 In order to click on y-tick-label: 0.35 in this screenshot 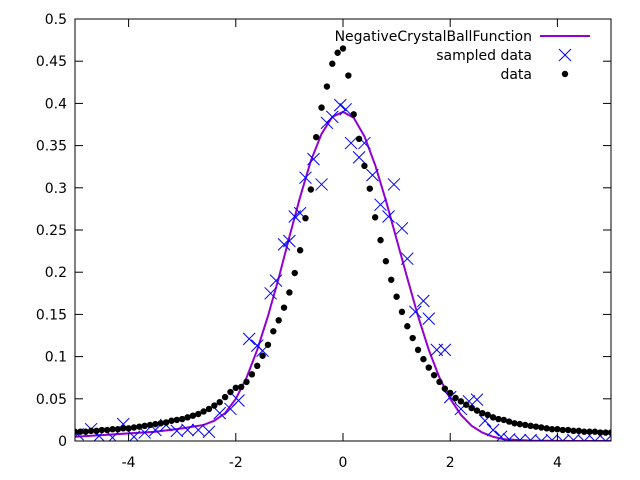, I will do `click(51, 147)`.